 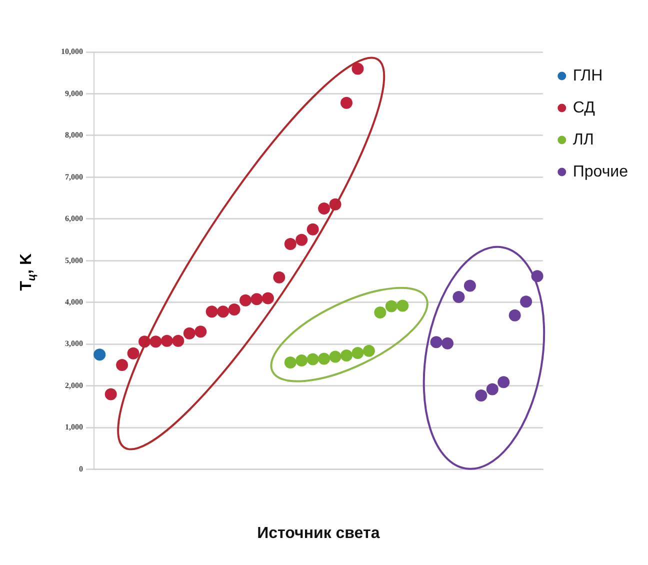 I want to click on x-axis-title: Источник света, so click(x=318, y=533).